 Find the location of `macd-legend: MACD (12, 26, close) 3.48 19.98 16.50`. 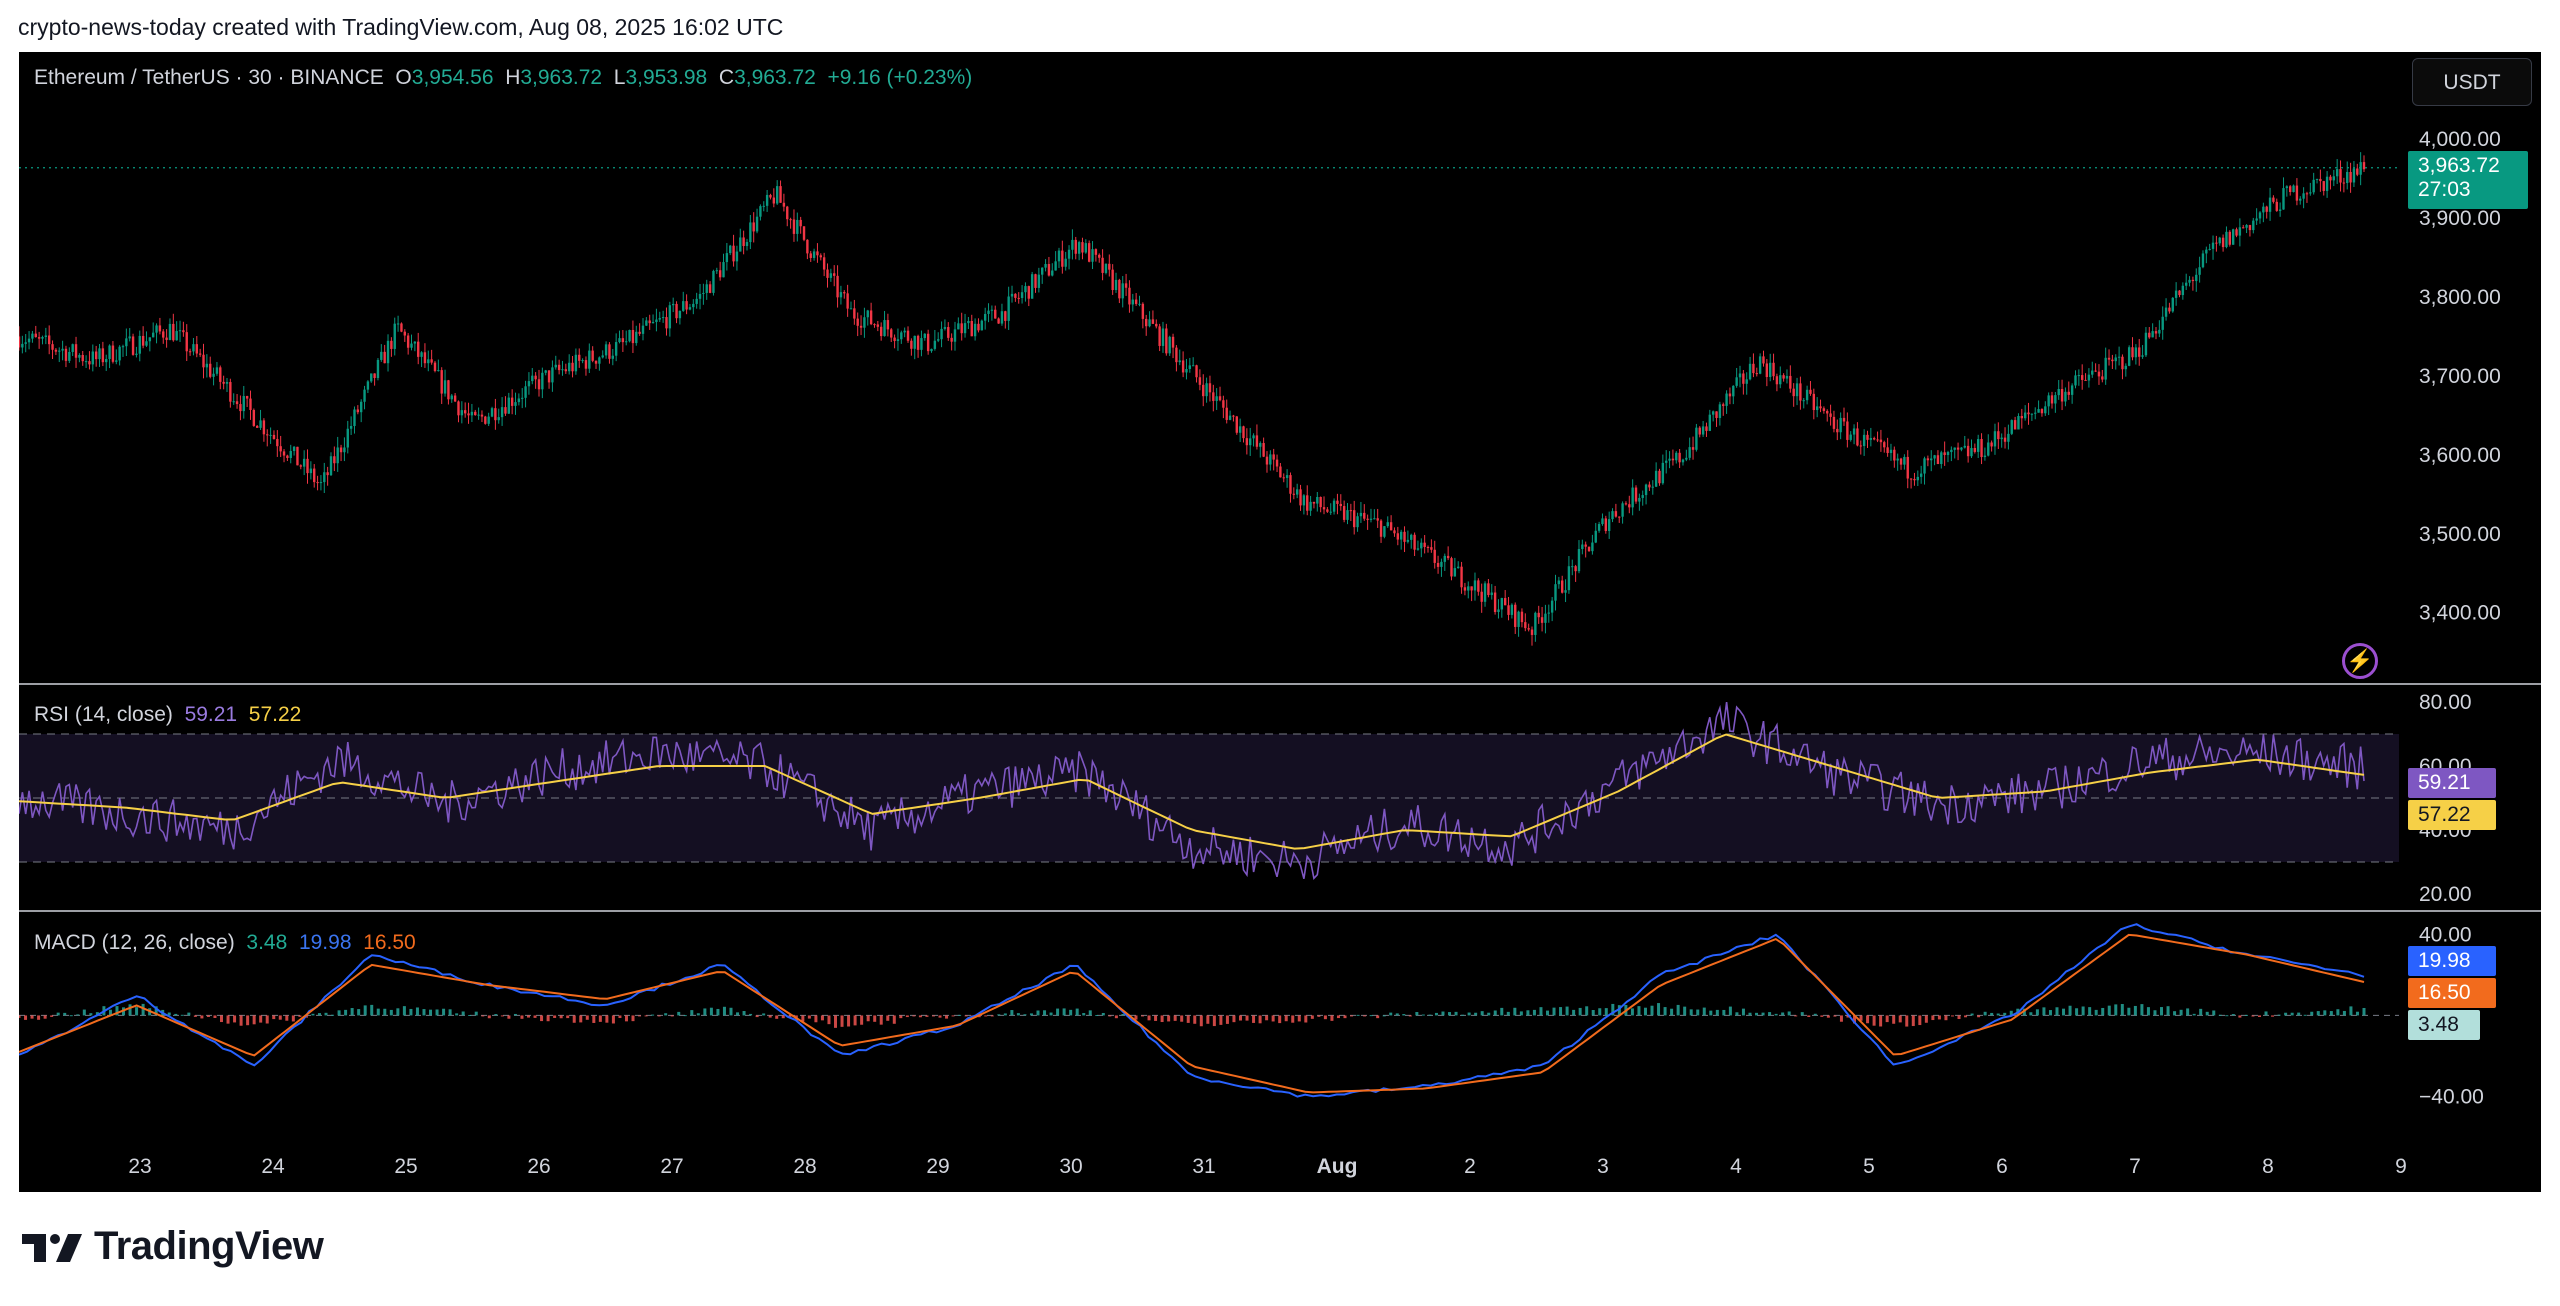

macd-legend: MACD (12, 26, close) 3.48 19.98 16.50 is located at coordinates (225, 943).